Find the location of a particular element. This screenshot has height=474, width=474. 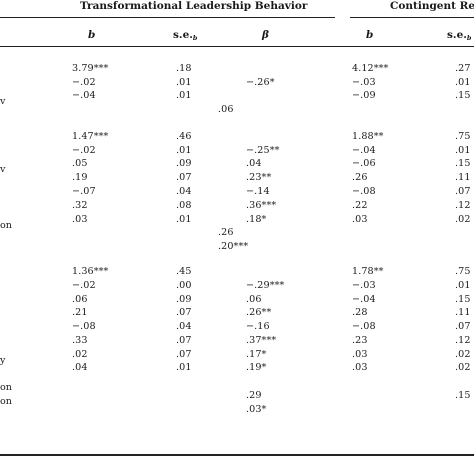

cell-b1: 1.47*** is located at coordinates (90, 136).